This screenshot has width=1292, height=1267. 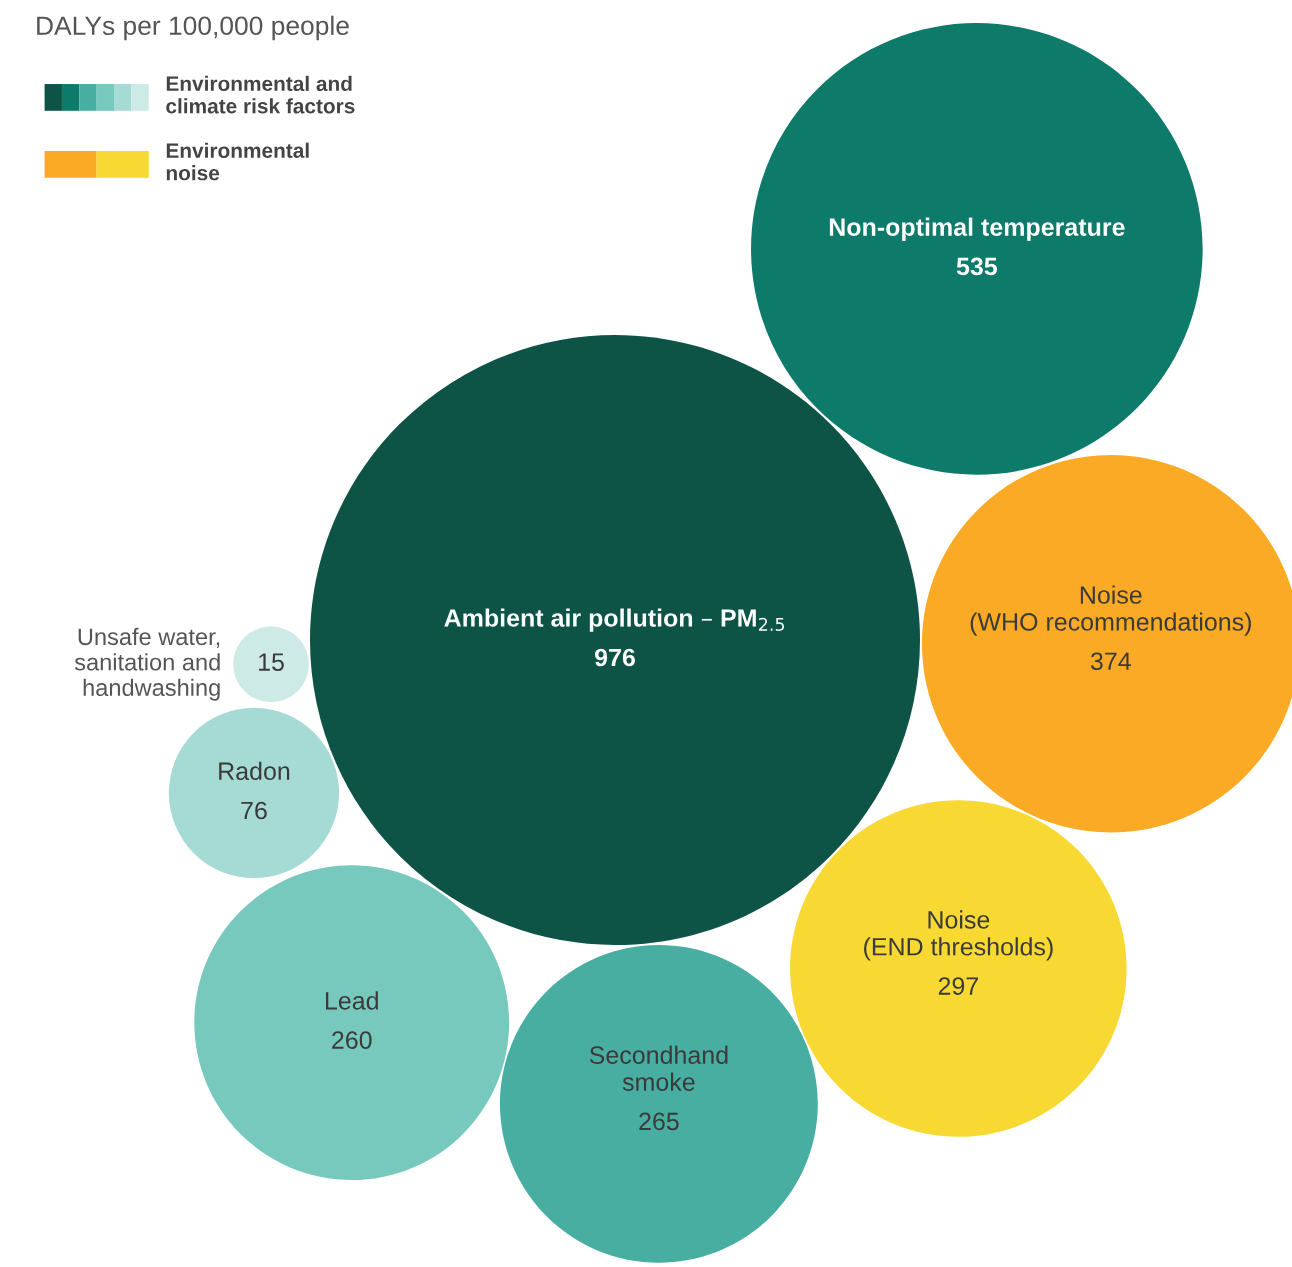 What do you see at coordinates (615, 657) in the screenshot?
I see `data-label: 976` at bounding box center [615, 657].